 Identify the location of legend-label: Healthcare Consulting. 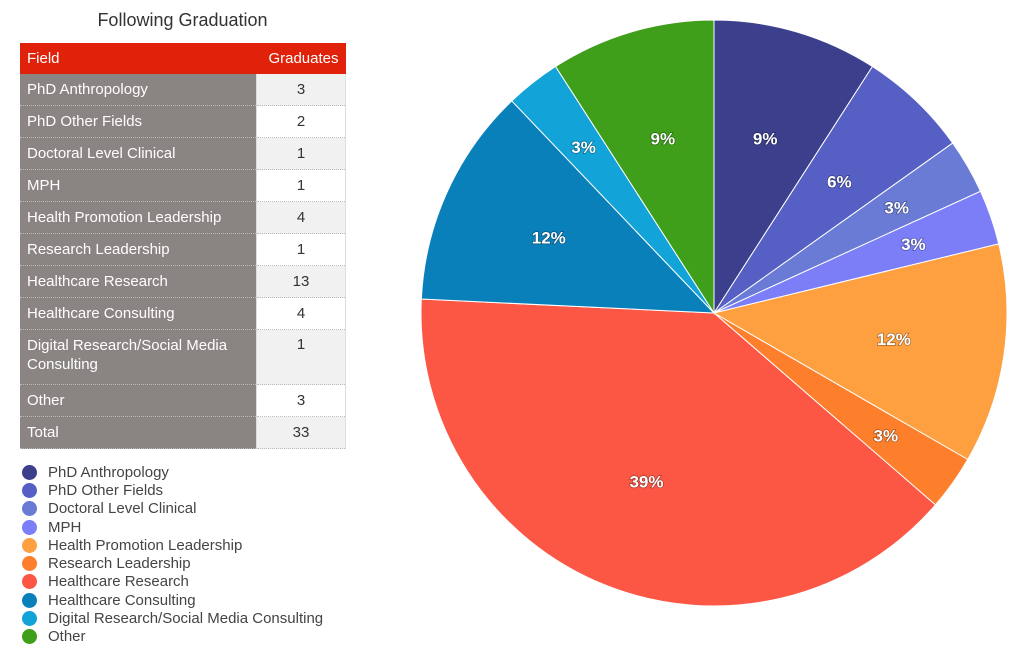
(122, 600).